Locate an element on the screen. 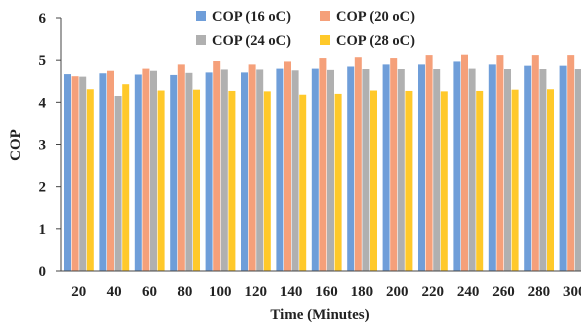 This screenshot has height=331, width=581. y-tick-label-6: 6 is located at coordinates (43, 19).